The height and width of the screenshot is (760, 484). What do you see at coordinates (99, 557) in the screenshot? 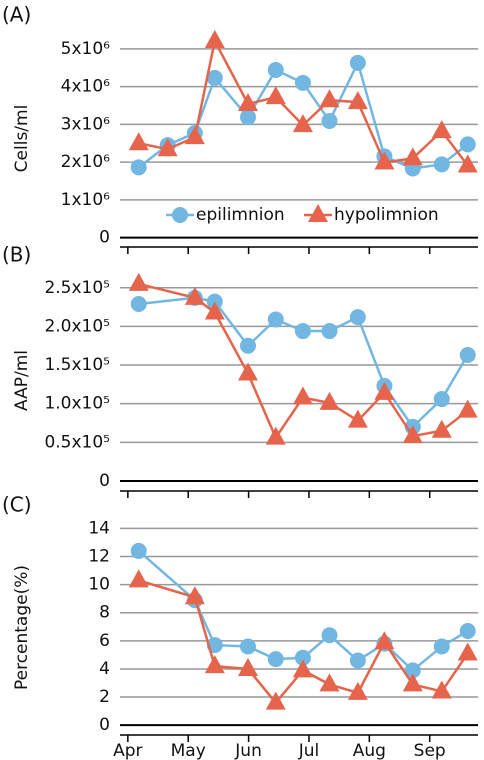
I see `y-tick-label: 12` at bounding box center [99, 557].